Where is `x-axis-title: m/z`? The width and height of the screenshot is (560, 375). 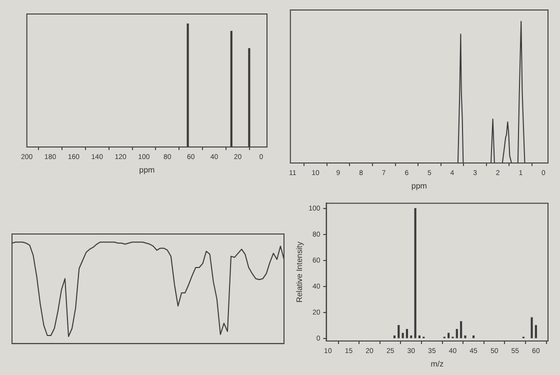
x-axis-title: m/z is located at coordinates (437, 363).